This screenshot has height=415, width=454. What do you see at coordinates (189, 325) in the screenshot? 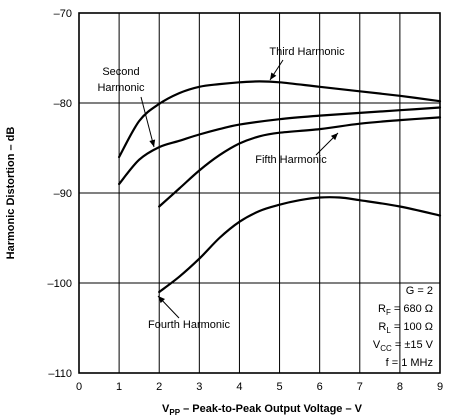
I see `annotation-fourth-harmonic: Fourth Harmonic` at bounding box center [189, 325].